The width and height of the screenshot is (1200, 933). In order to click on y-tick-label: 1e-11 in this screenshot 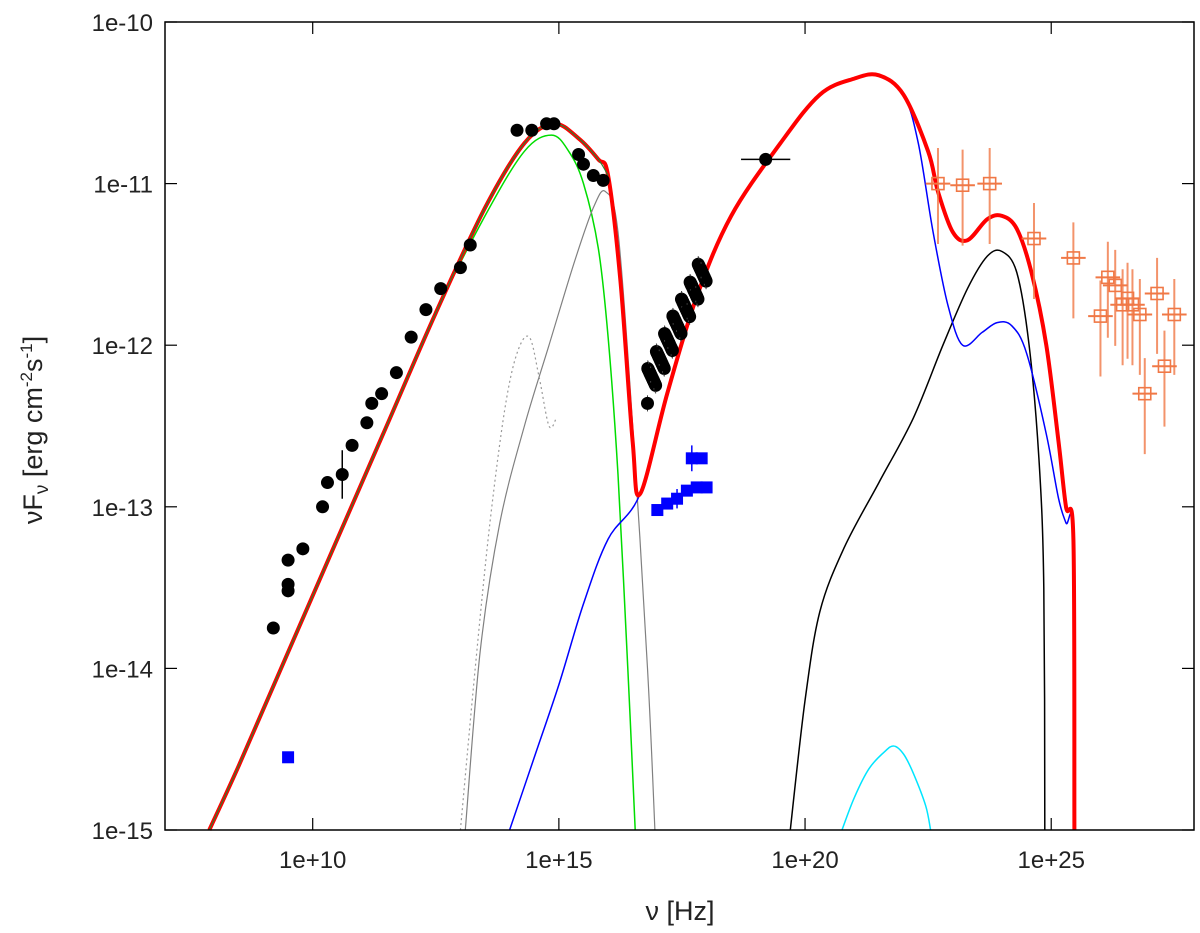, I will do `click(123, 185)`.